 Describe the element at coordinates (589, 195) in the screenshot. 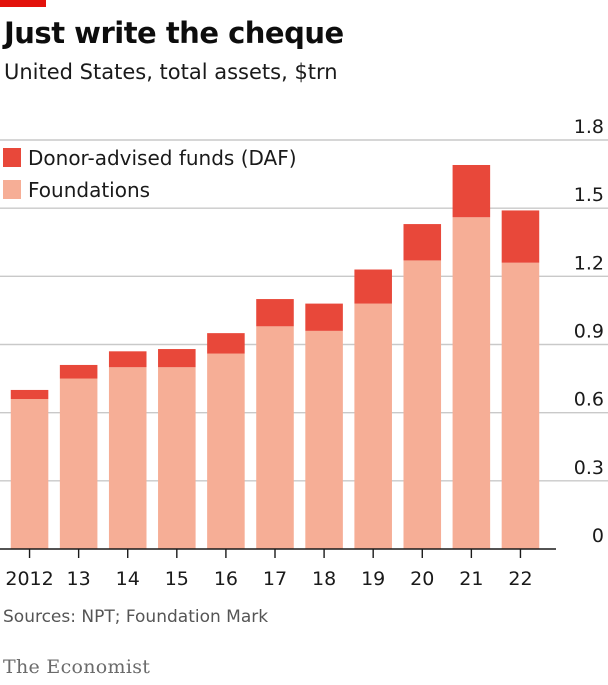

I see `y-tick-label: 1.5` at that location.